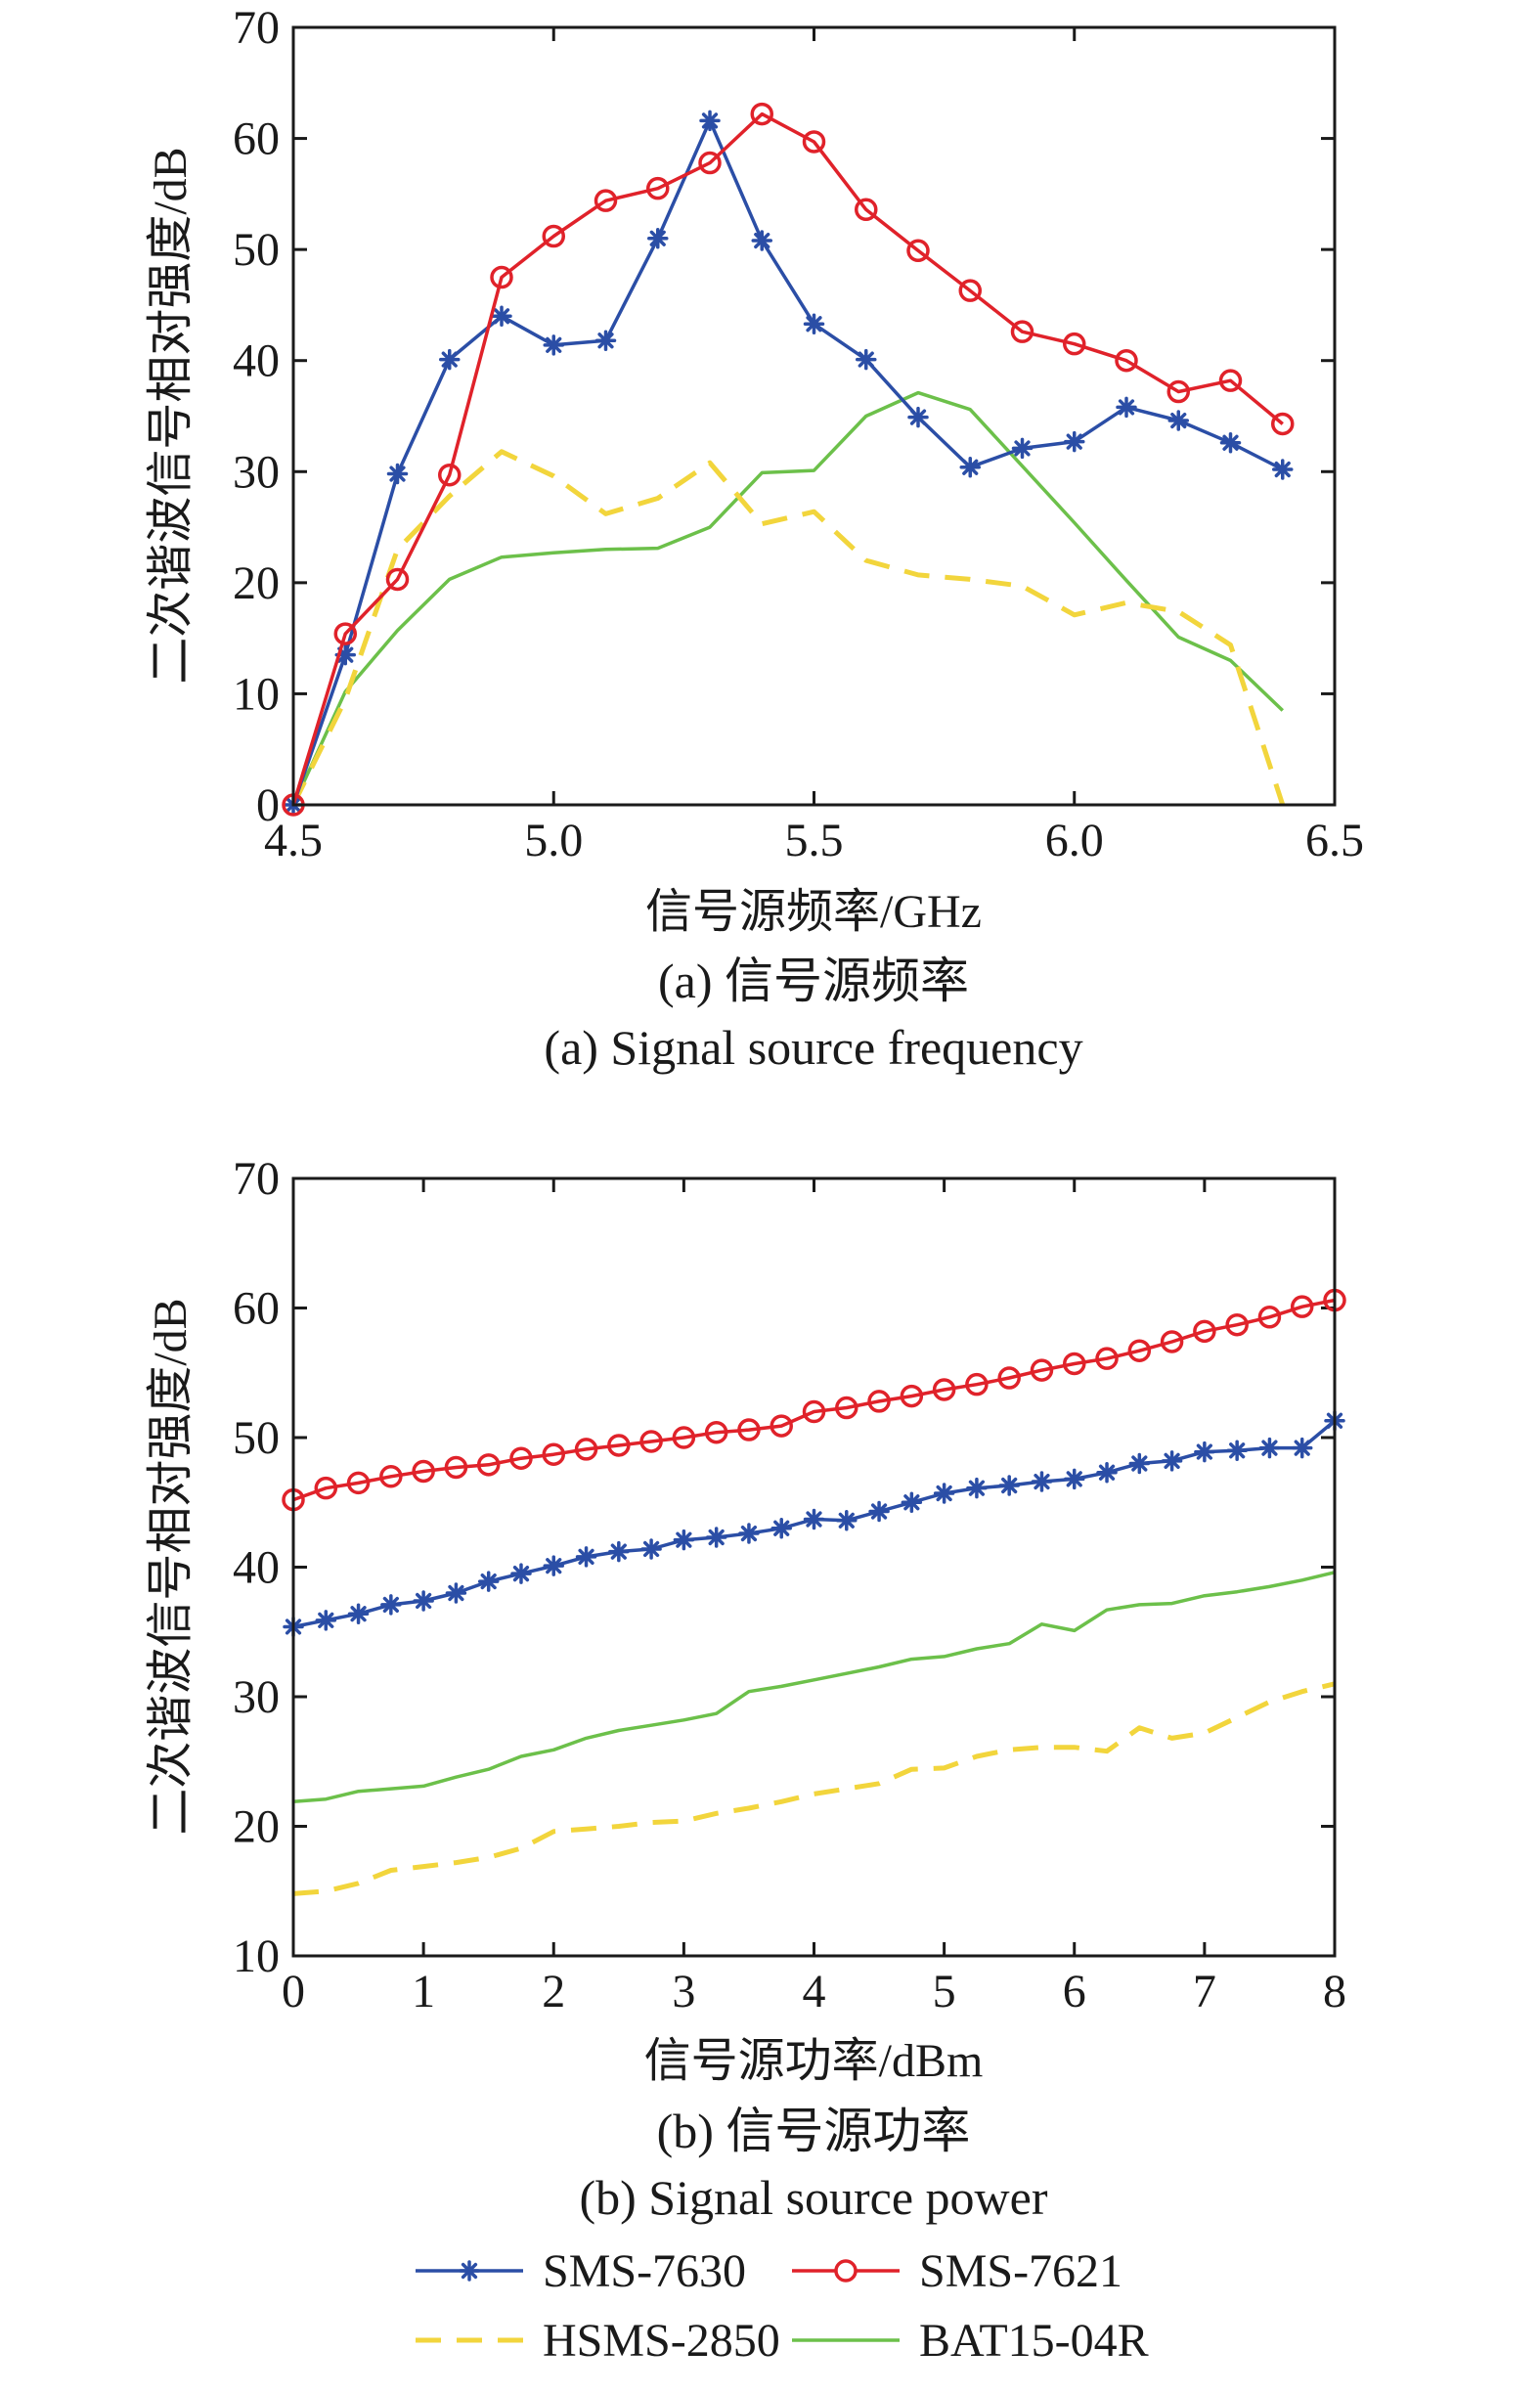 The width and height of the screenshot is (1540, 2394). I want to click on legend-label: HSMS-2850, so click(661, 2341).